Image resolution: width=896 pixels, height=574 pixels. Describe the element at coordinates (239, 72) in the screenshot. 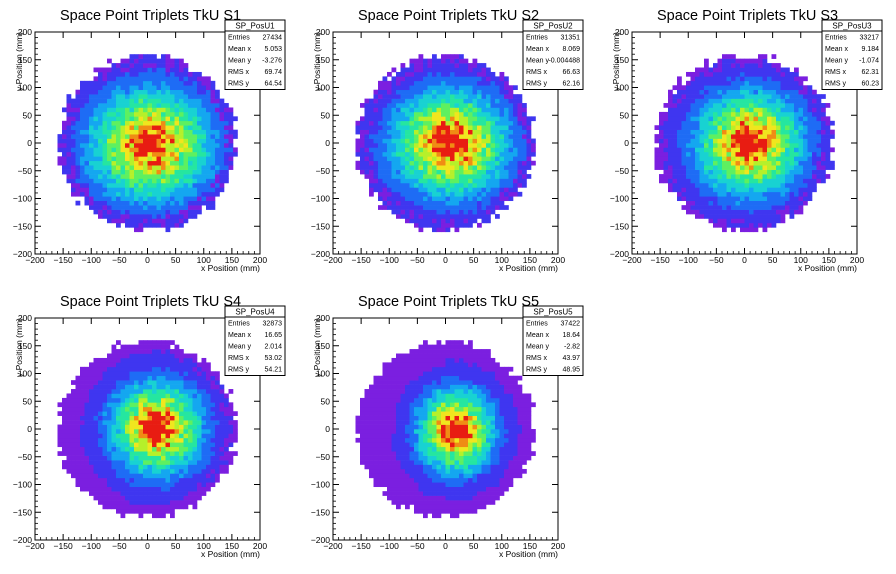

I see `stats-label: RMS x` at that location.